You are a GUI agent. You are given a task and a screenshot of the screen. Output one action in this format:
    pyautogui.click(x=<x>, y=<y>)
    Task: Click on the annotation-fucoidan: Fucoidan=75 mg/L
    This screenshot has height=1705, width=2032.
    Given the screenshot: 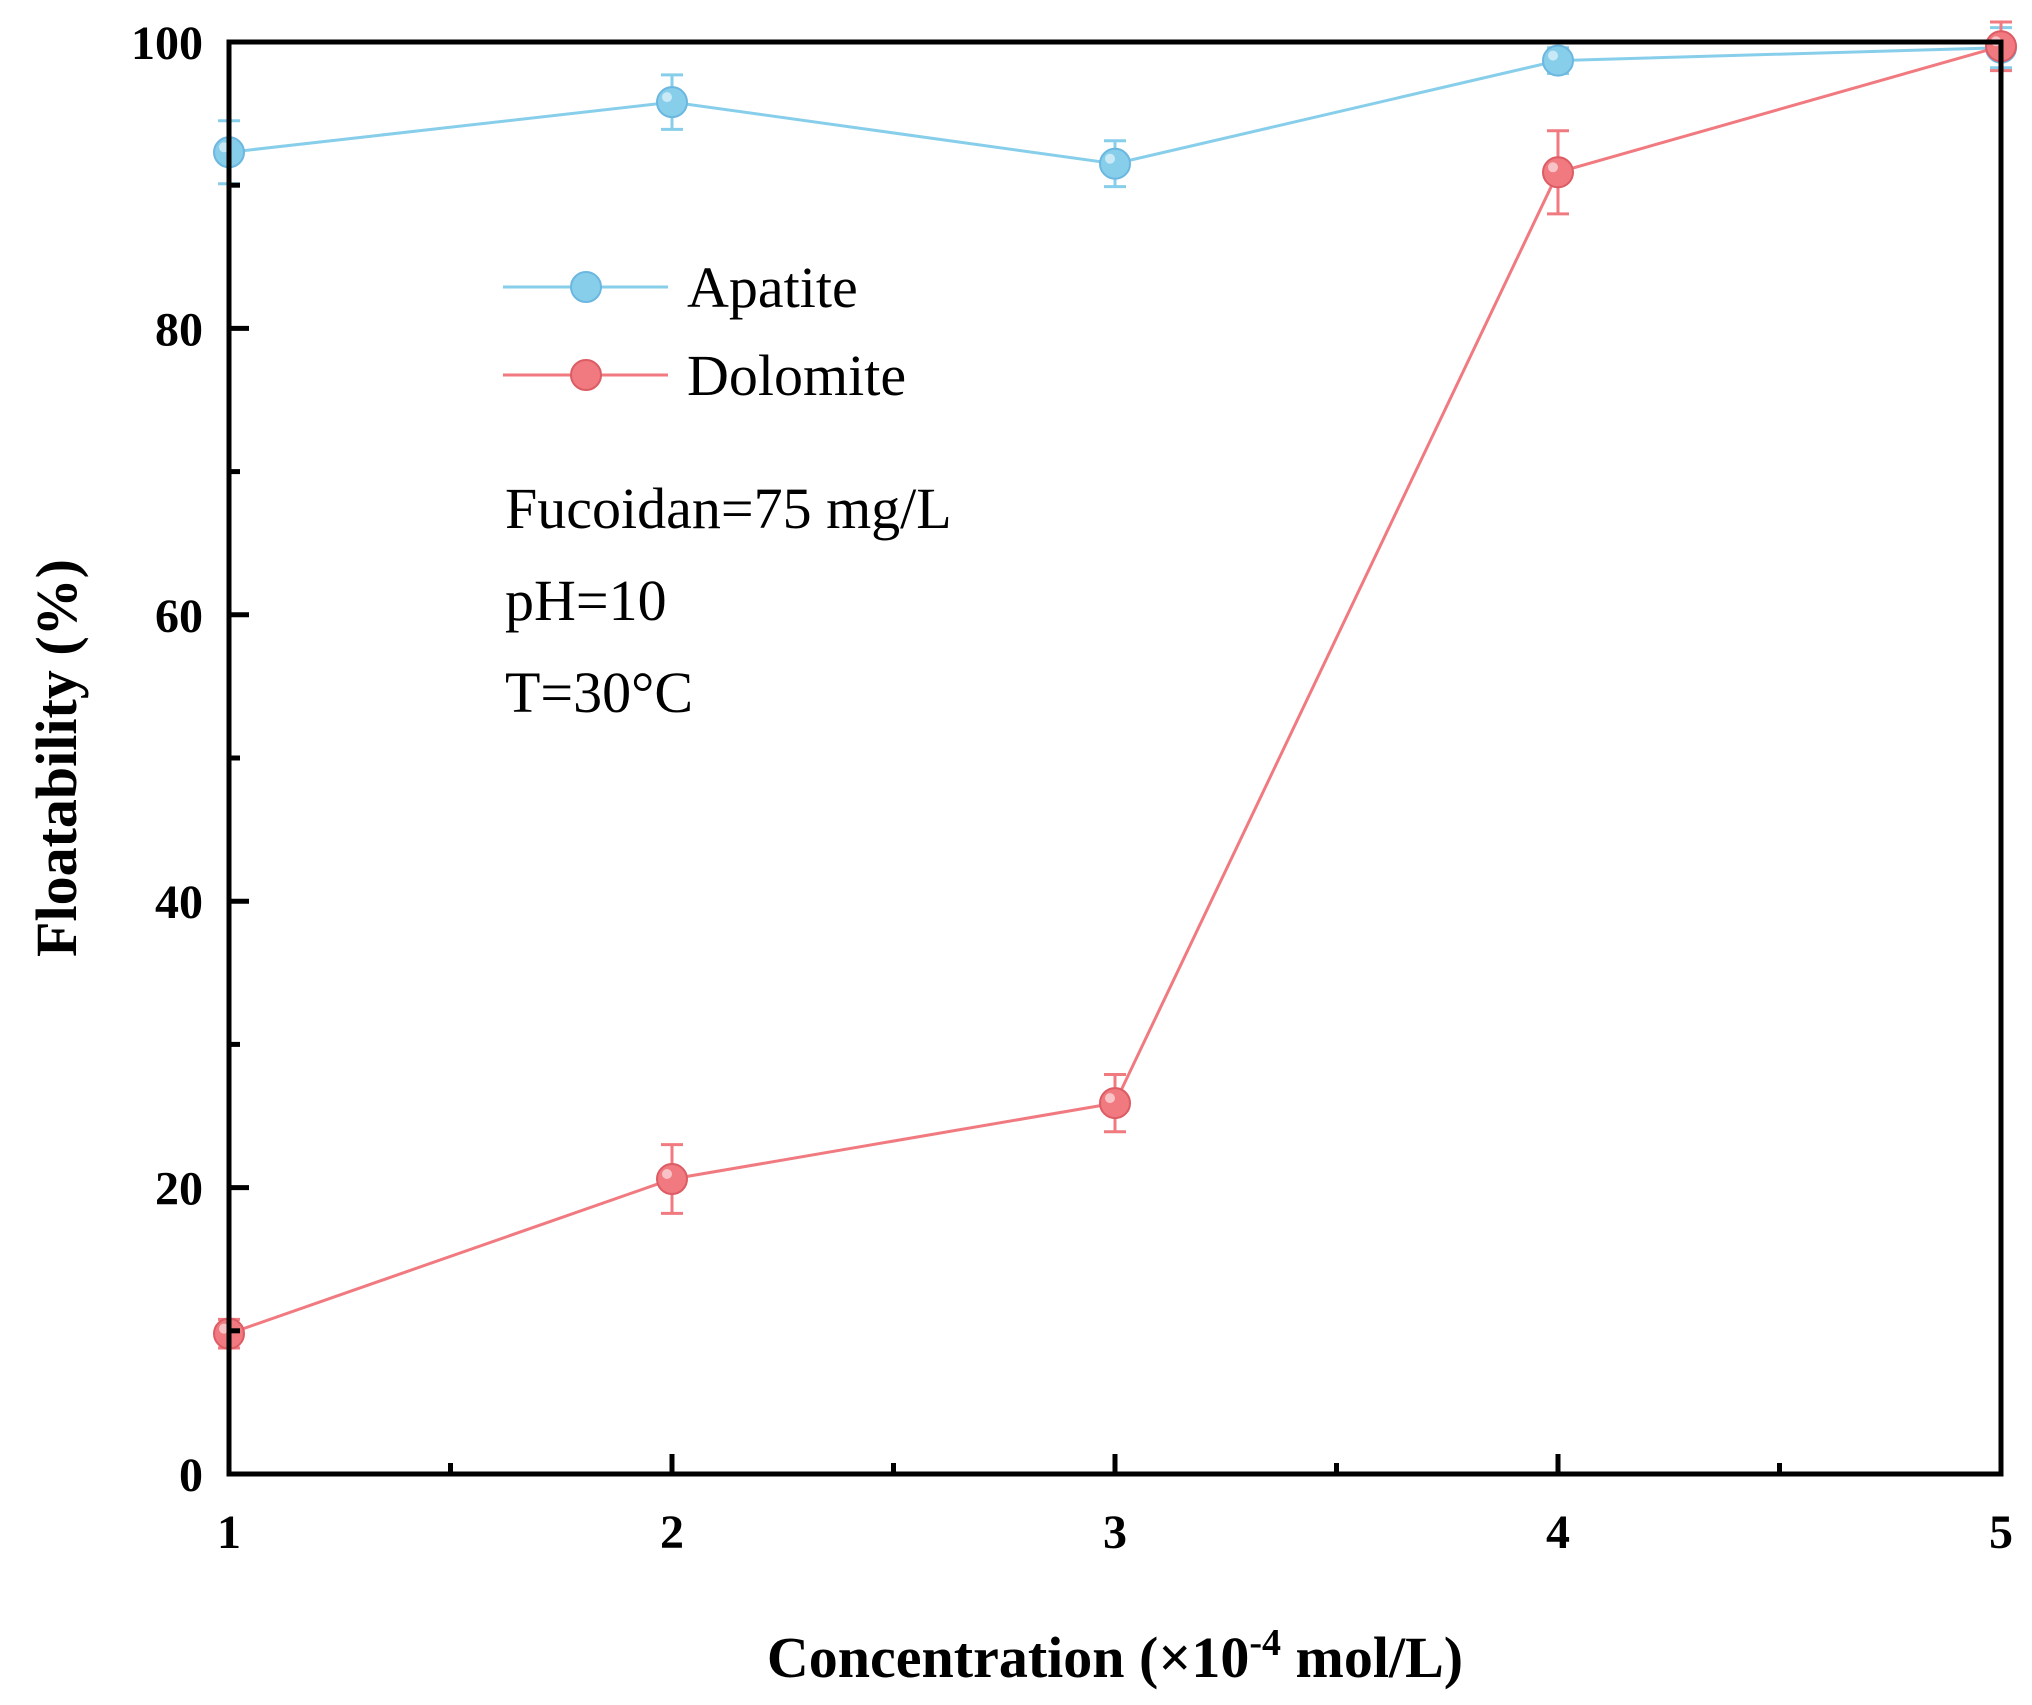 What is the action you would take?
    pyautogui.click(x=728, y=508)
    